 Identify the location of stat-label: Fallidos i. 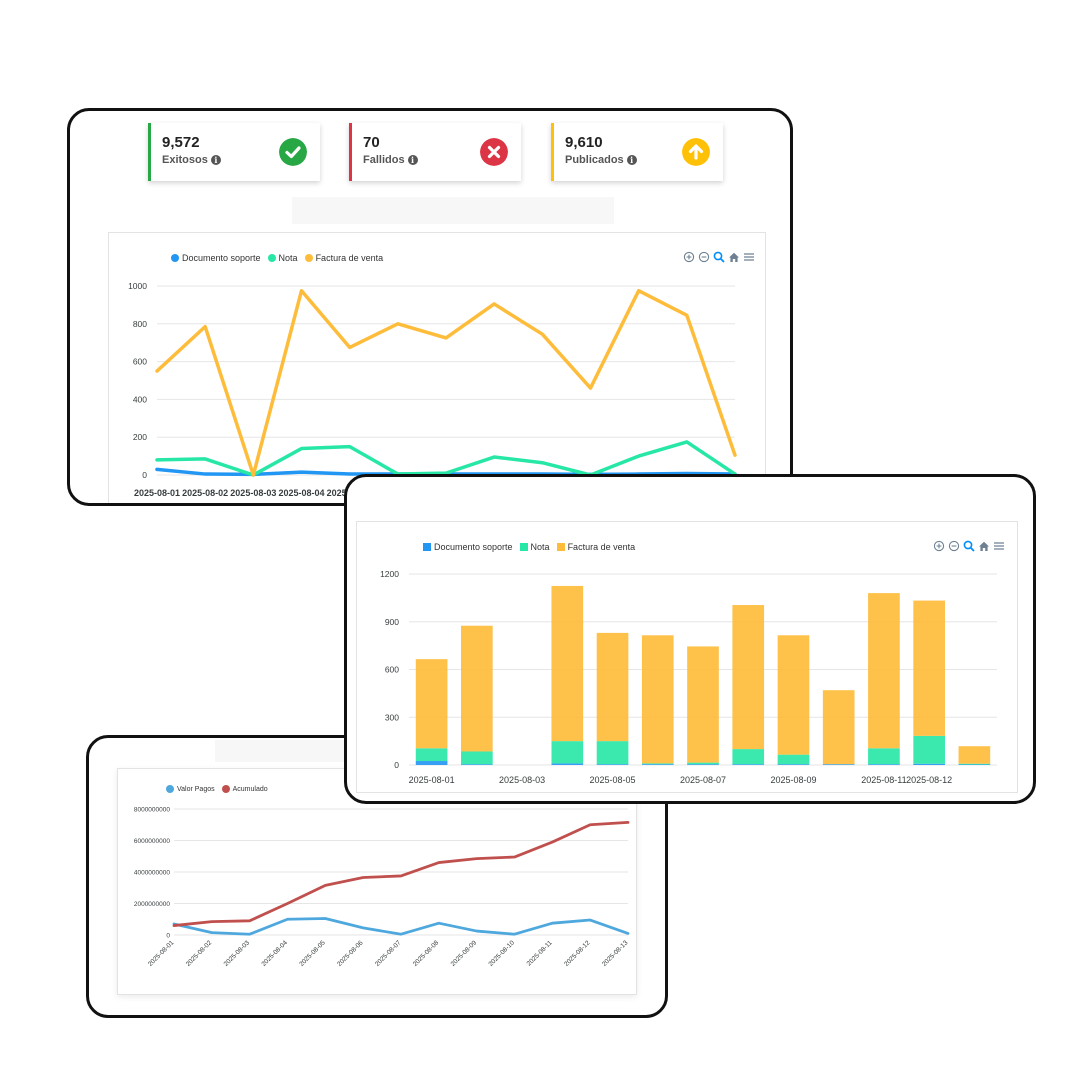
(390, 160).